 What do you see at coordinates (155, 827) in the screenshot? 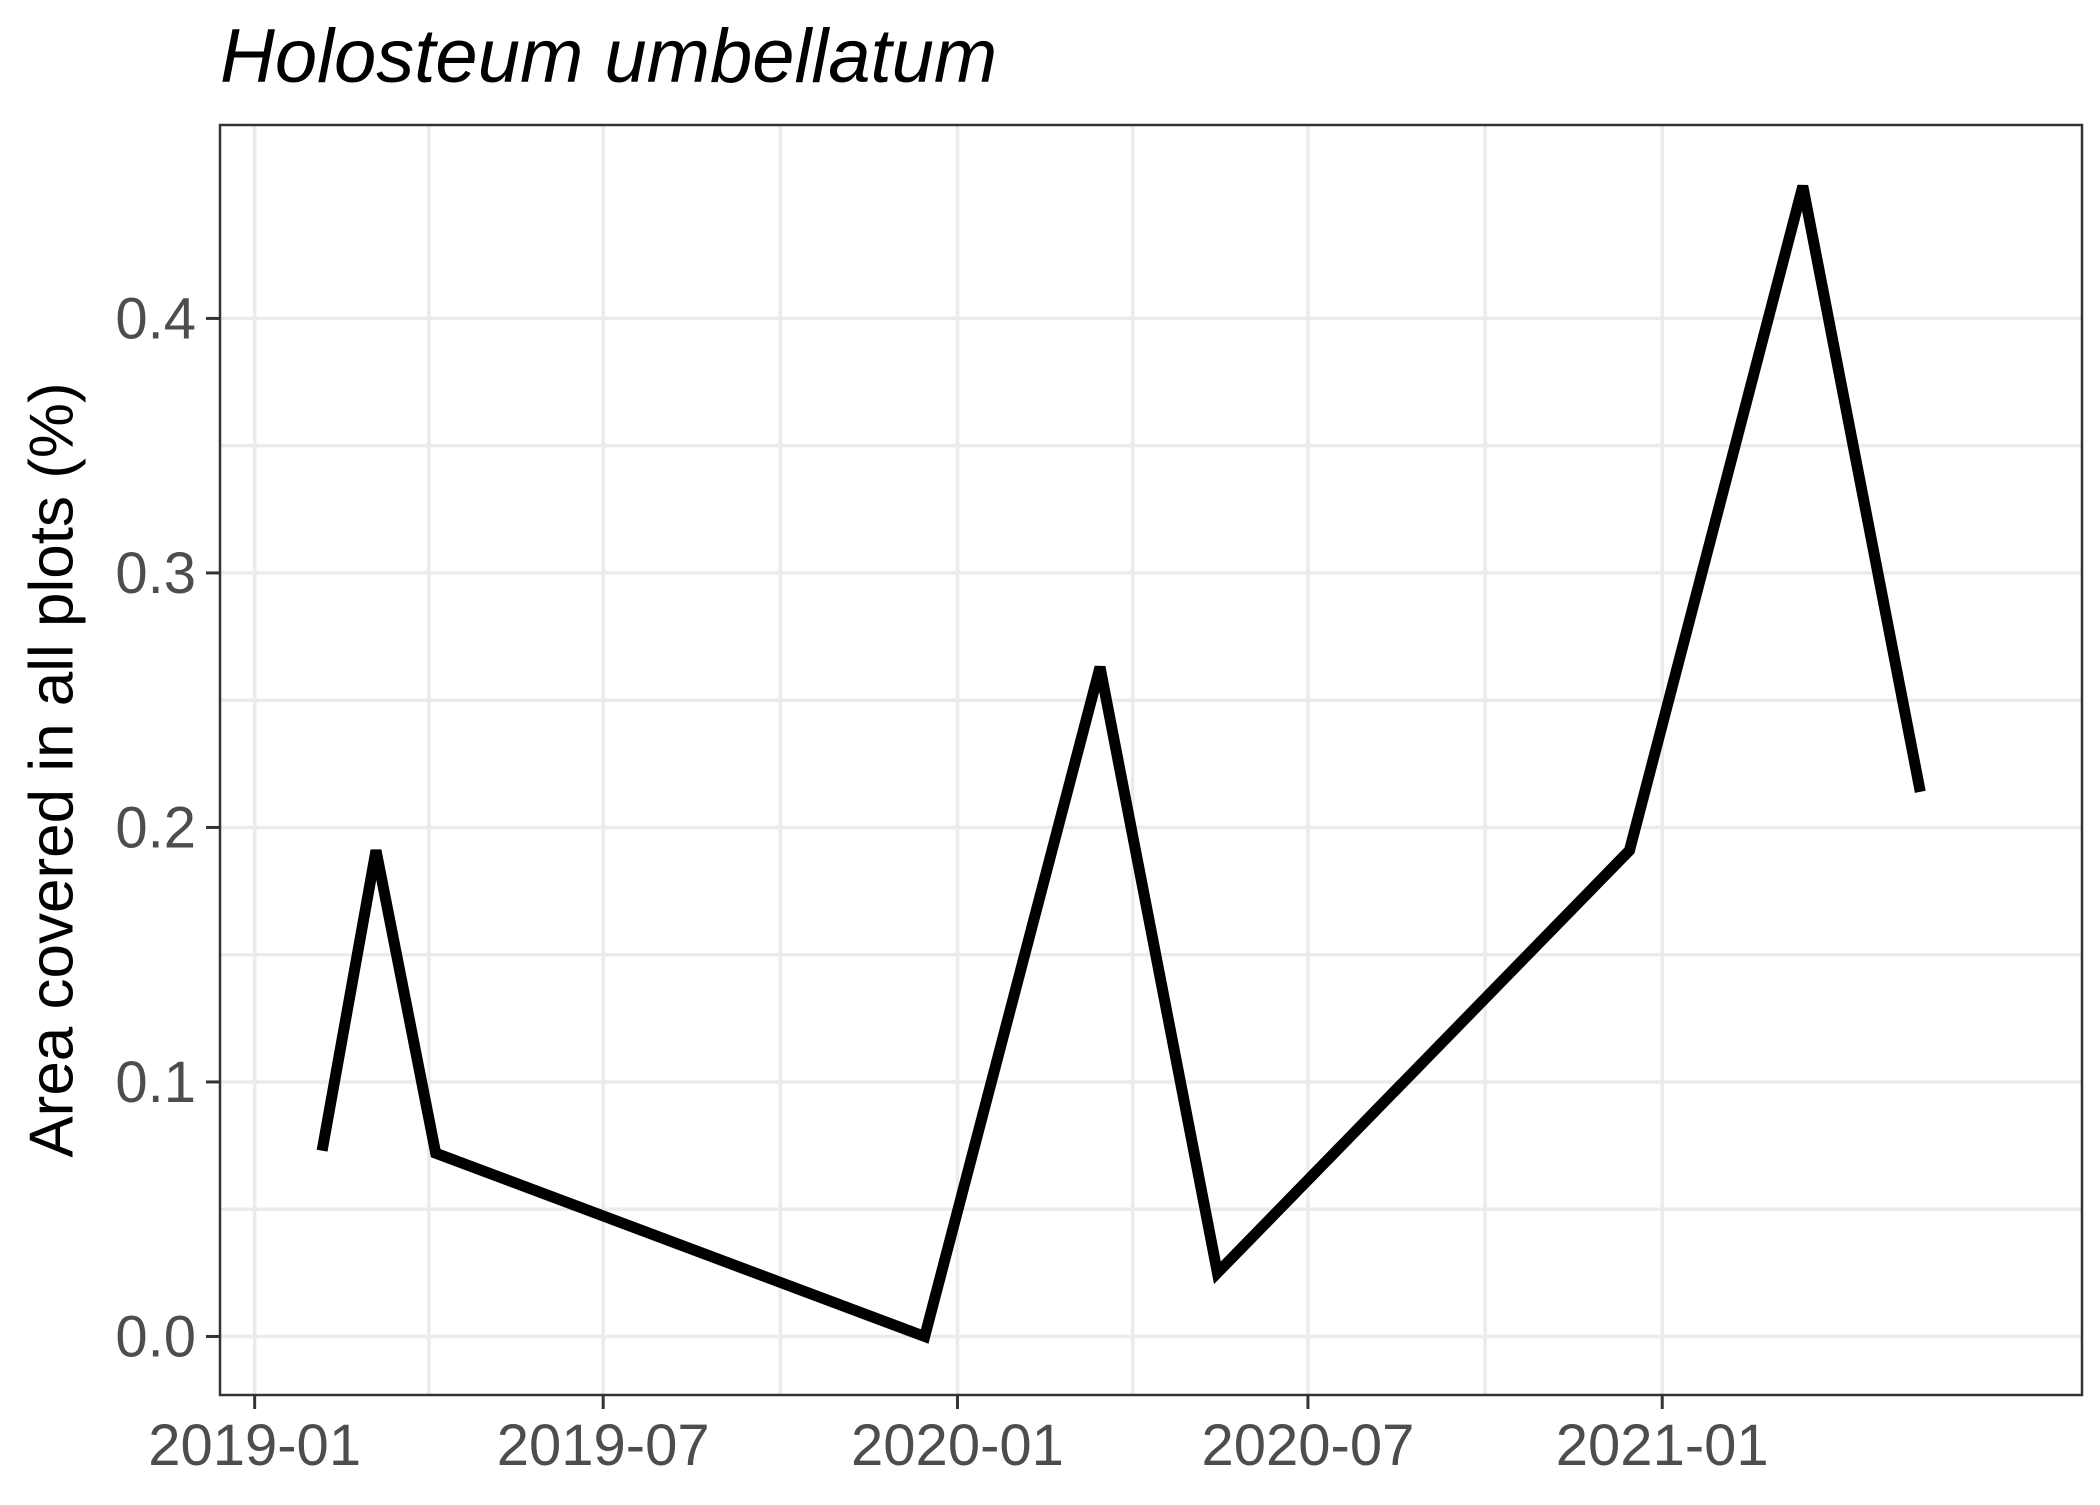
I see `y-tick-label: 0.2` at bounding box center [155, 827].